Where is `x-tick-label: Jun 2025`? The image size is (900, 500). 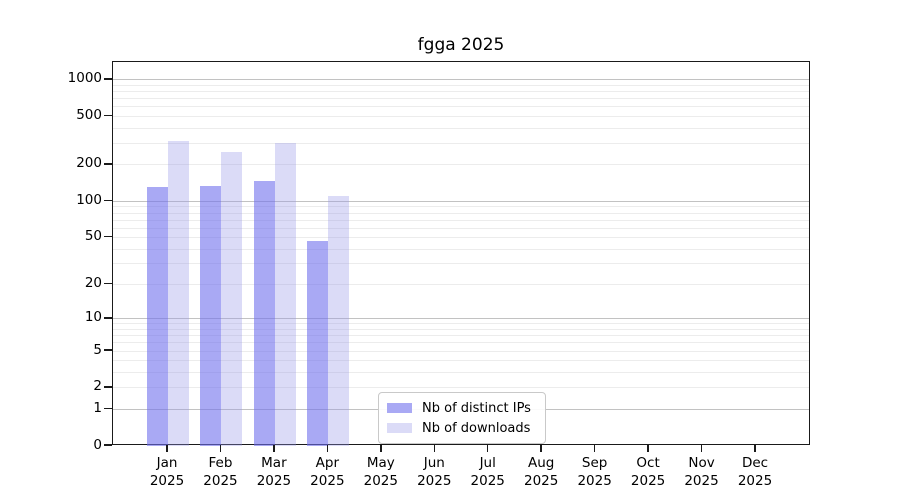 x-tick-label: Jun 2025 is located at coordinates (434, 472).